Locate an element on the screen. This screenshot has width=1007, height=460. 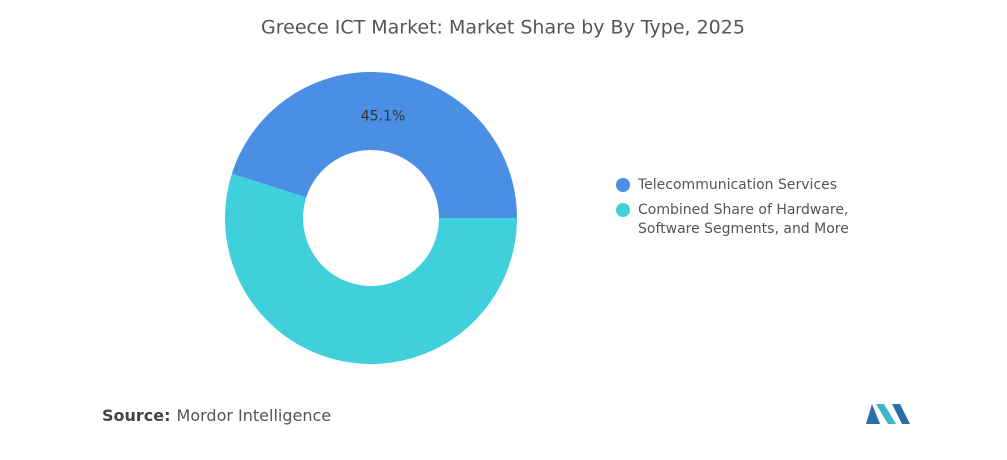
source-text: Mordor Intelligence is located at coordinates (254, 415).